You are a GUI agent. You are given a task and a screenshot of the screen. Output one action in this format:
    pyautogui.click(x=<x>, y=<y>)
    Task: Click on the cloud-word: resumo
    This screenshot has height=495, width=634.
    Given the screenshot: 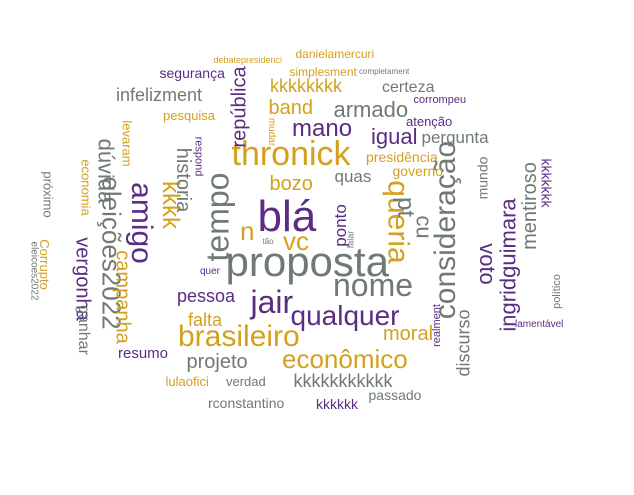 What is the action you would take?
    pyautogui.click(x=143, y=353)
    